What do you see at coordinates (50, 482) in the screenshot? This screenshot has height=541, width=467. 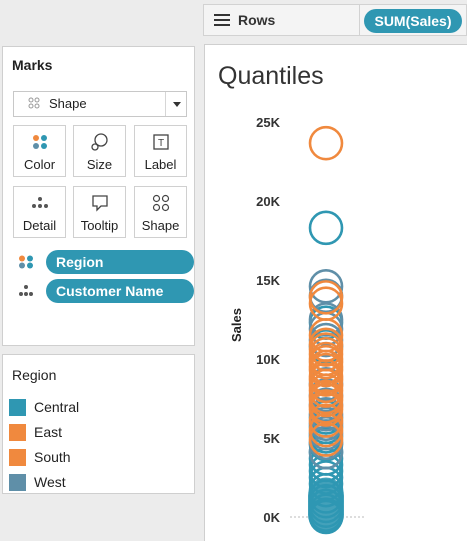 I see `legend-label: West` at bounding box center [50, 482].